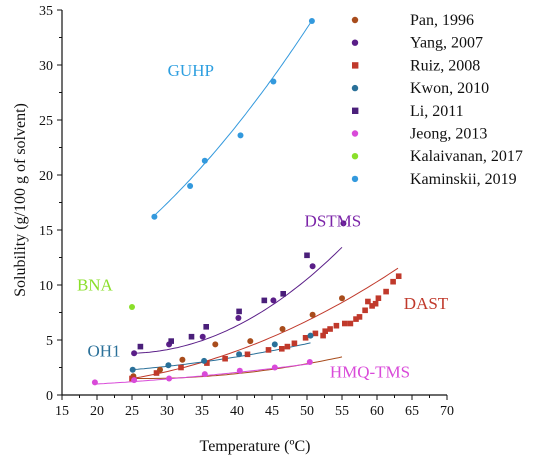 The height and width of the screenshot is (463, 550). I want to click on legend-label: Kaminskii, 2019, so click(463, 179).